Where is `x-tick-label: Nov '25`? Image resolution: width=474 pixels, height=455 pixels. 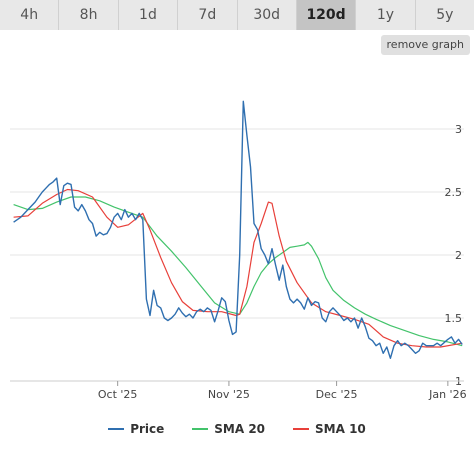
x-tick-label: Nov '25 is located at coordinates (229, 394).